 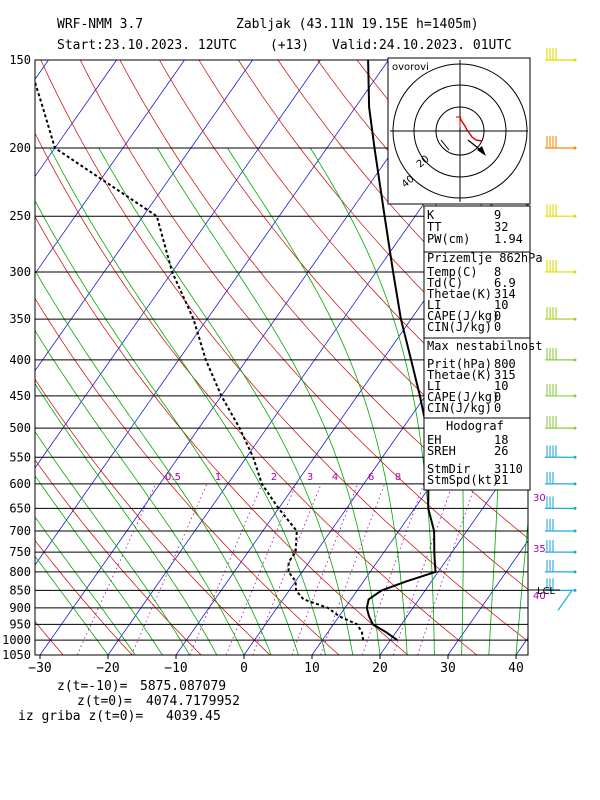 I want to click on pressure-tick-label: 1000, so click(x=16, y=640).